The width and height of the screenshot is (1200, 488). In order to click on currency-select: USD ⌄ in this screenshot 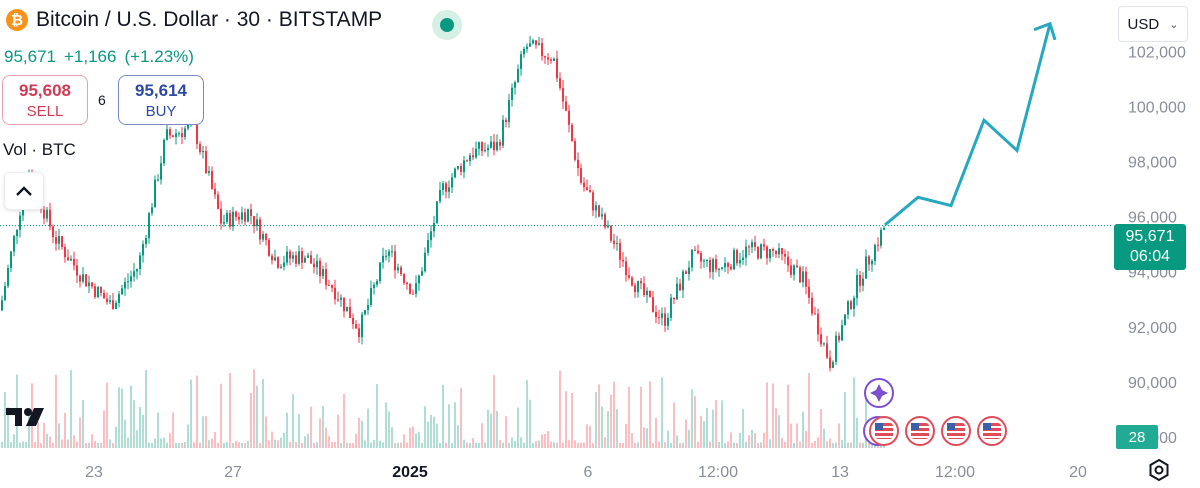, I will do `click(1153, 24)`.